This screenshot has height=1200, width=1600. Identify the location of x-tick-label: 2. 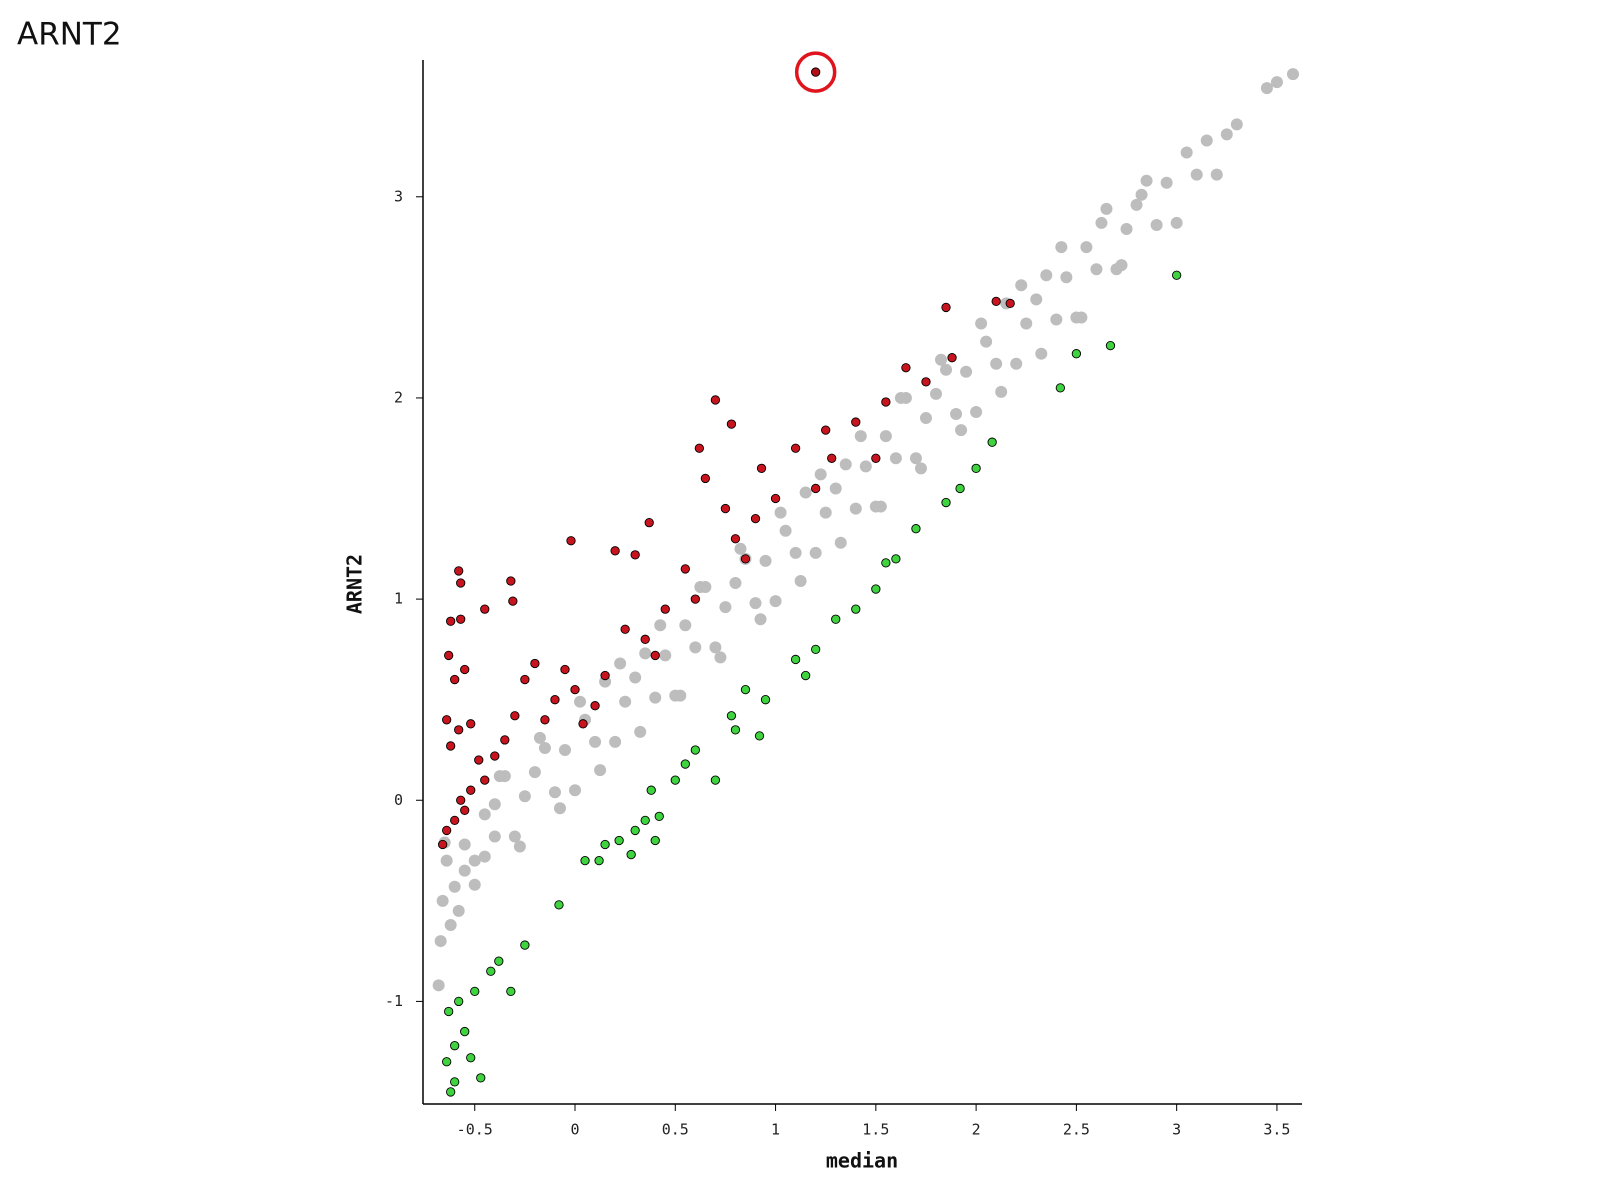
(976, 1130).